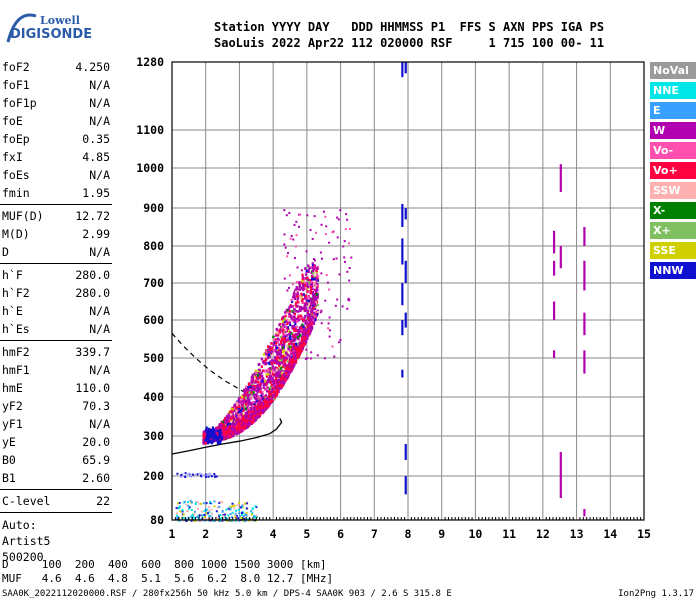  What do you see at coordinates (577, 534) in the screenshot?
I see `x-tick-label: 13` at bounding box center [577, 534].